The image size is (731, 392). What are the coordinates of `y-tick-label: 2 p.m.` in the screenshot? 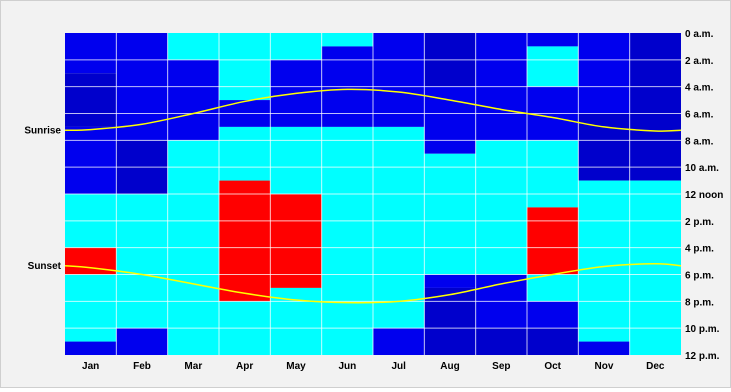 It's located at (699, 222).